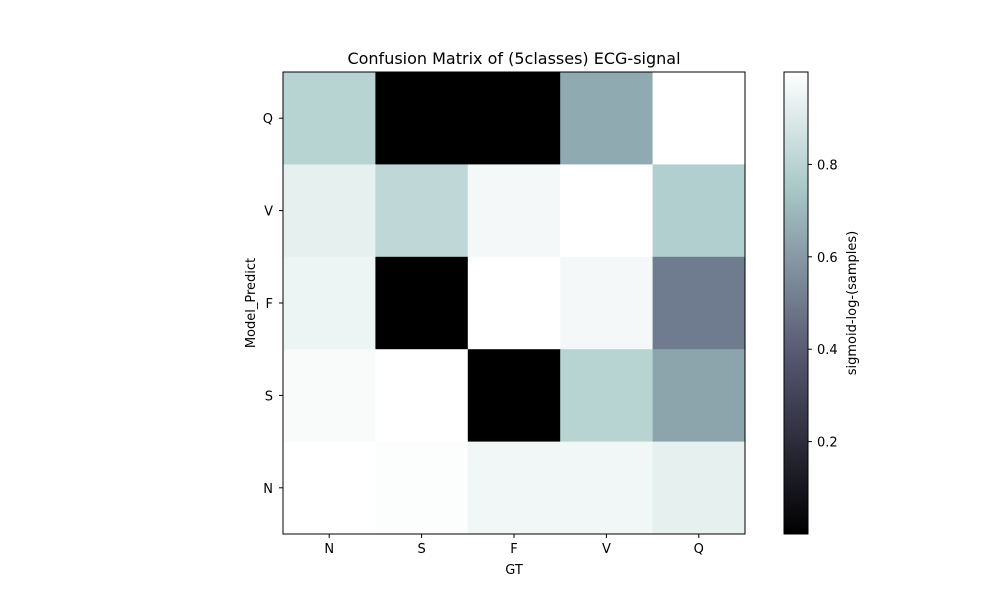 This screenshot has height=600, width=1000. What do you see at coordinates (607, 396) in the screenshot?
I see `heatmap-cell-S-V` at bounding box center [607, 396].